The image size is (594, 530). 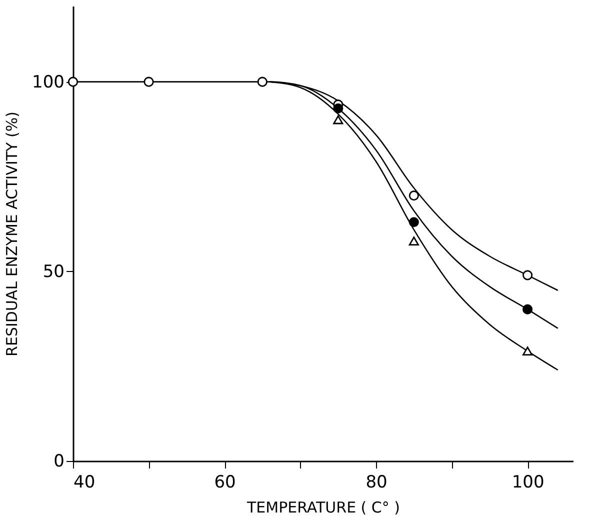 I want to click on x-tick-label: 100, so click(x=528, y=482).